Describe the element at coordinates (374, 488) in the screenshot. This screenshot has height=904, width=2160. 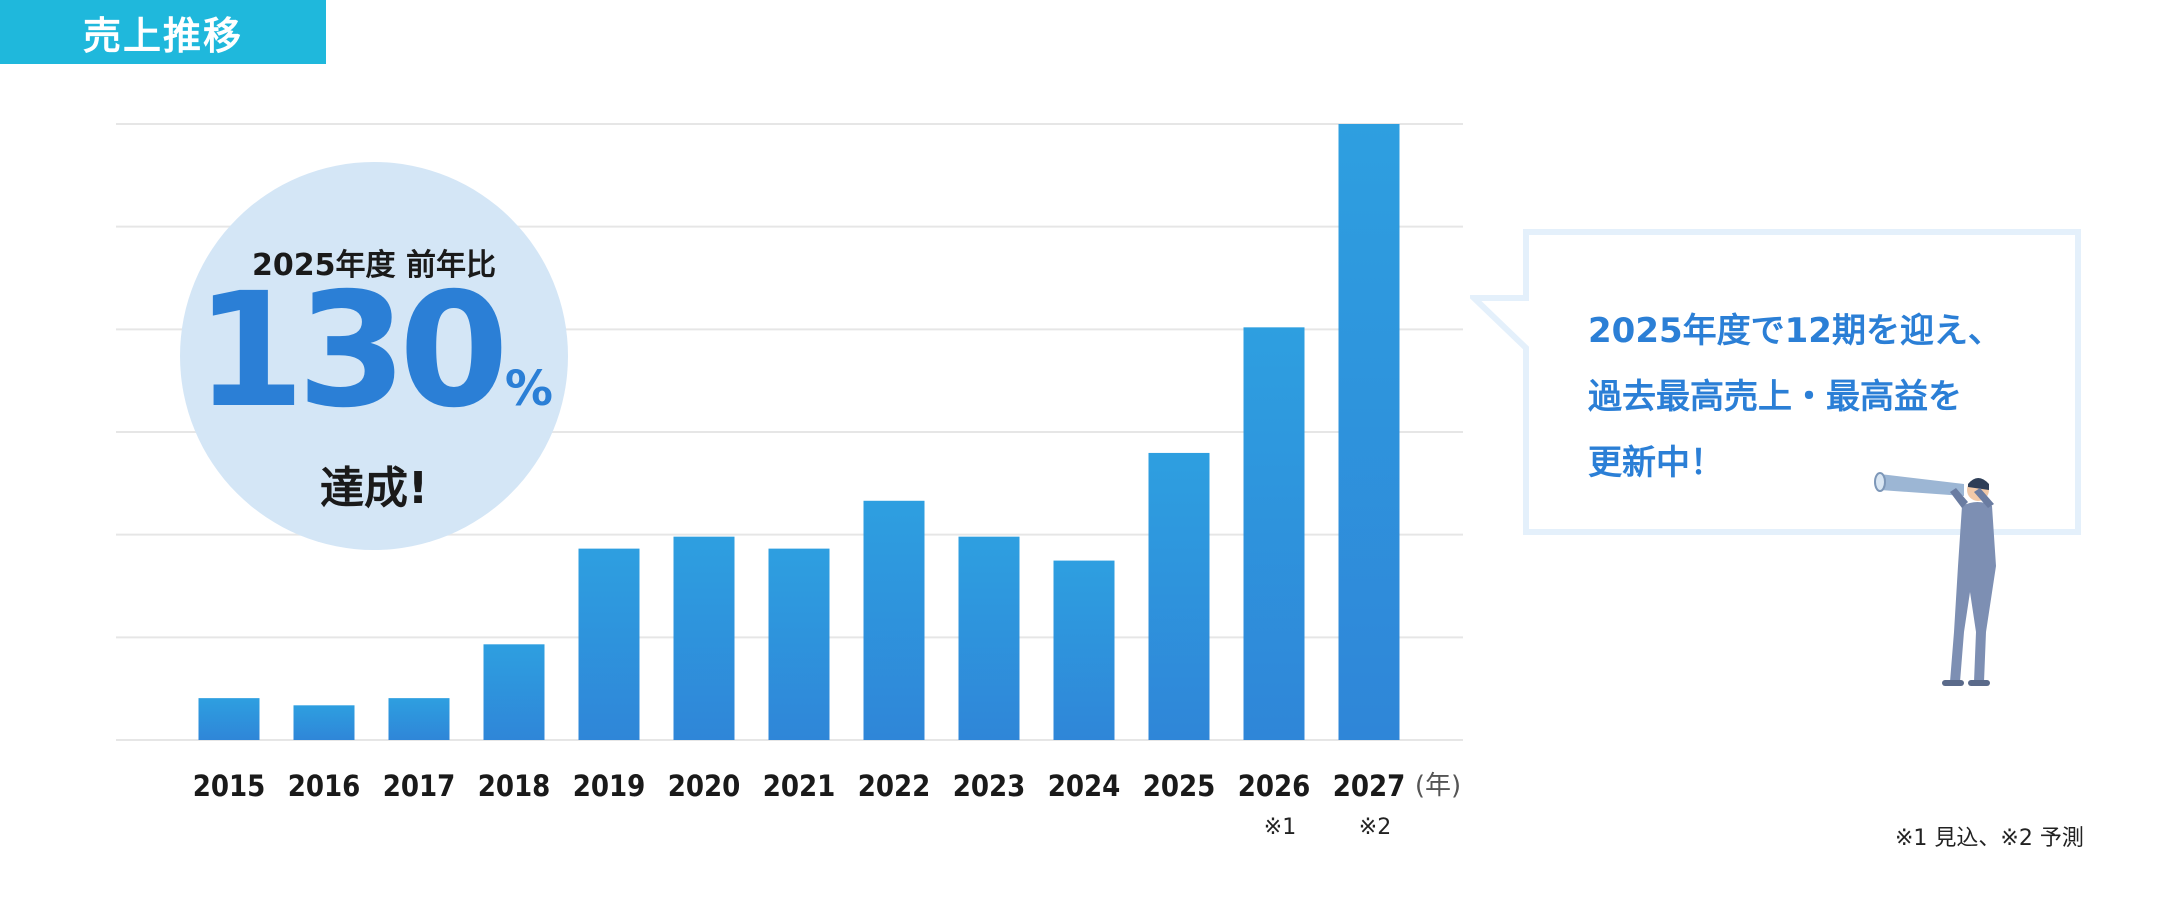
I see `badge-footer: 達成!` at that location.